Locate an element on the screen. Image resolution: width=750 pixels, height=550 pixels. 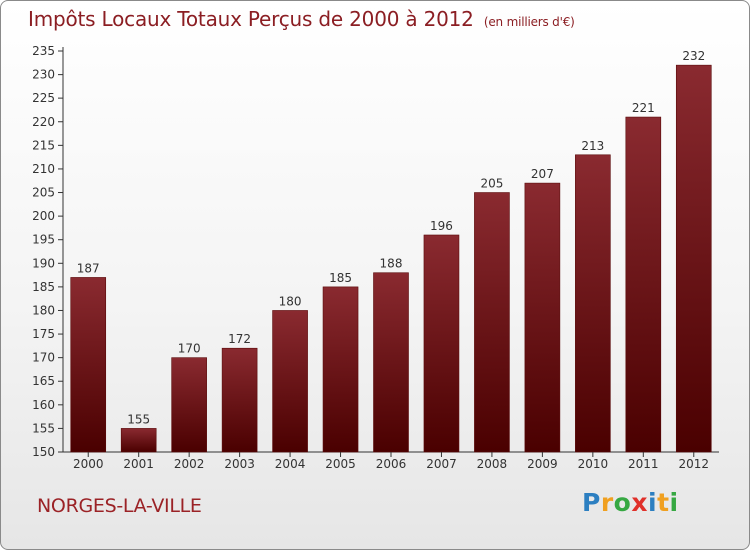
y-tick-label: 175 is located at coordinates (43, 334).